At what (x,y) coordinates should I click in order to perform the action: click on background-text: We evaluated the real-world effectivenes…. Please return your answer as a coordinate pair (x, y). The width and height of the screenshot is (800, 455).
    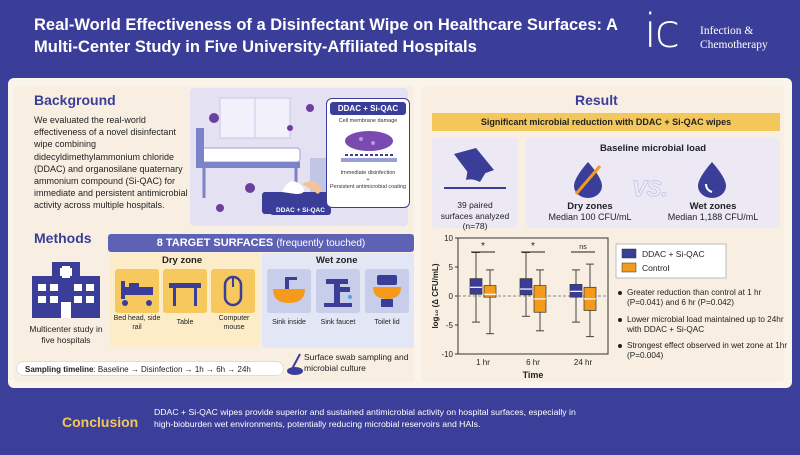
    Looking at the image, I should click on (111, 163).